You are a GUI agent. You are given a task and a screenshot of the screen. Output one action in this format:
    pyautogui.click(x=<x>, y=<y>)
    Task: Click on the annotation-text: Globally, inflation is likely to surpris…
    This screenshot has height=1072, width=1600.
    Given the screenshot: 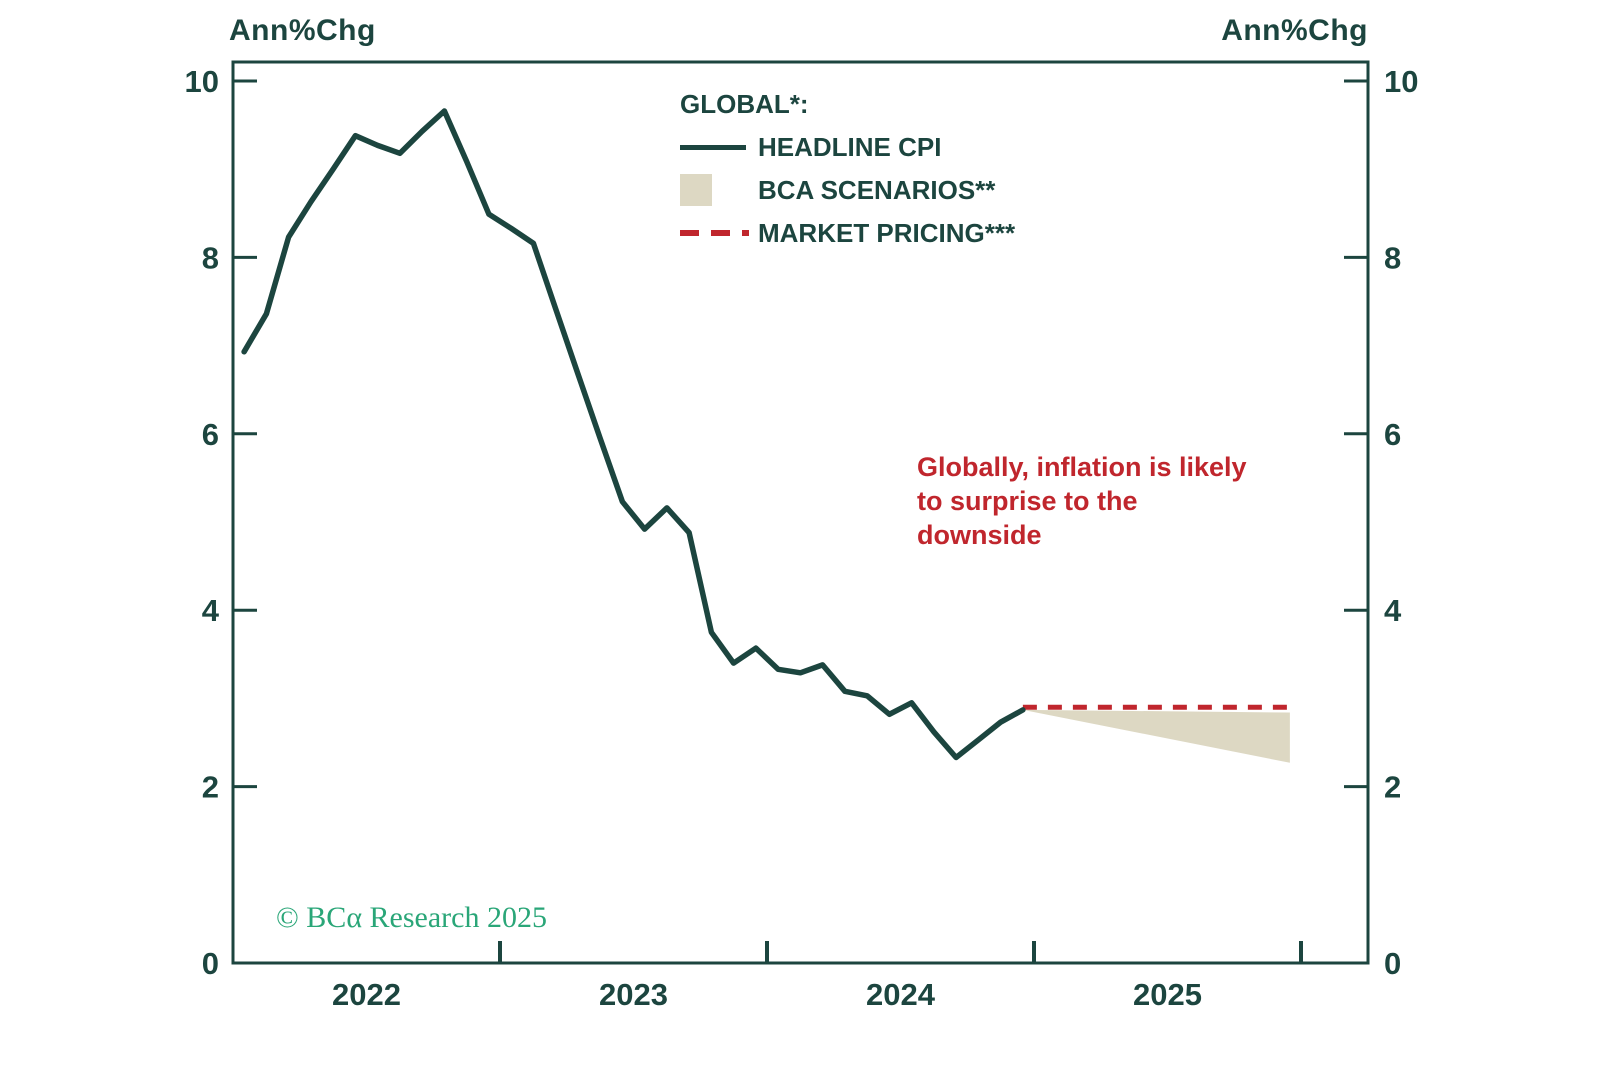 What is the action you would take?
    pyautogui.click(x=1082, y=501)
    